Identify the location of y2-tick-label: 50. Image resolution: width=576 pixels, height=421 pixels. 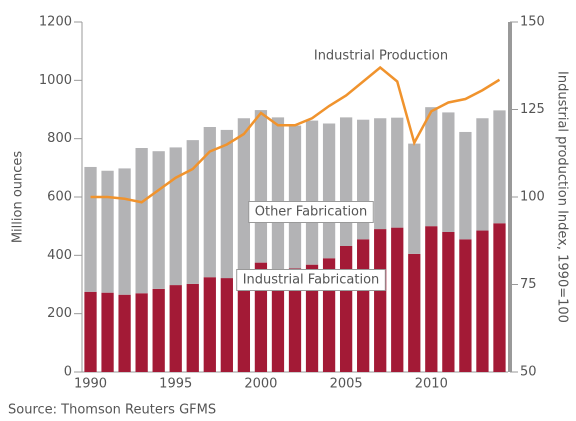
(528, 372).